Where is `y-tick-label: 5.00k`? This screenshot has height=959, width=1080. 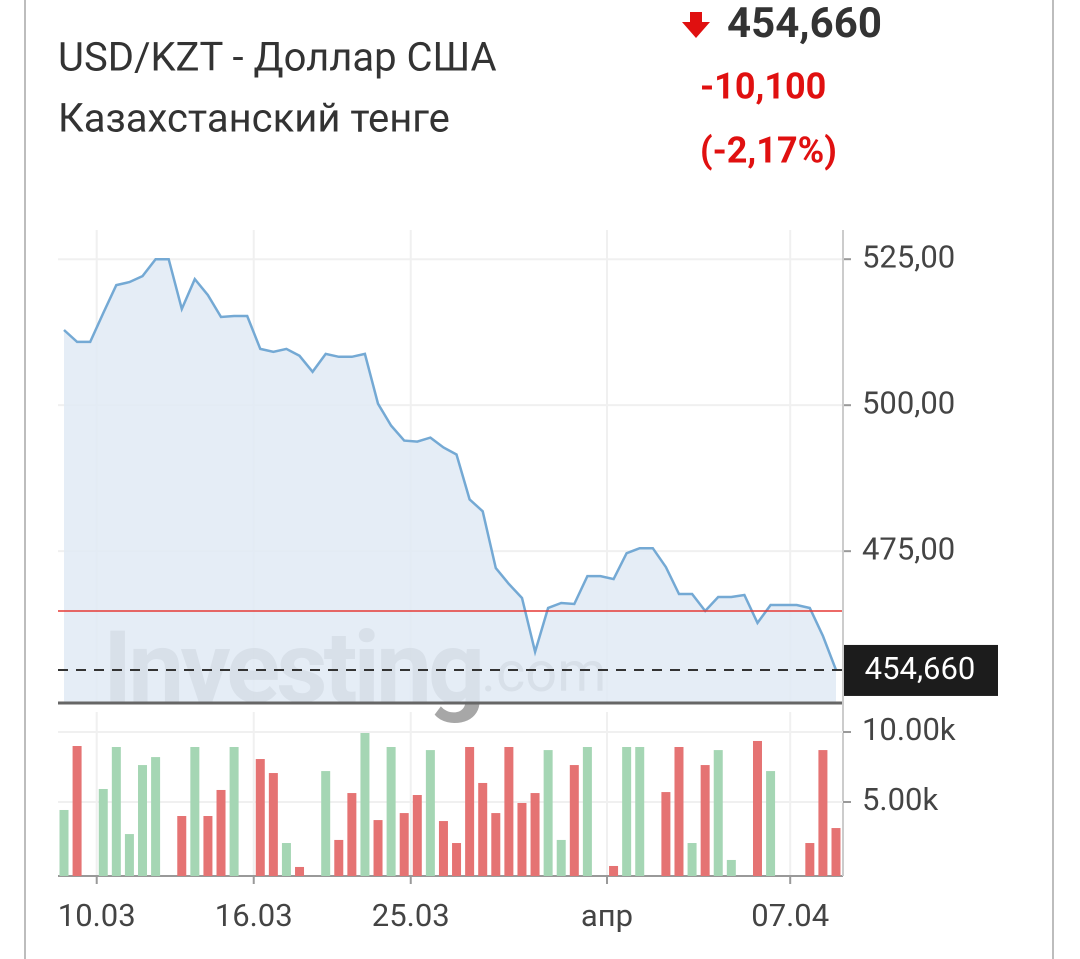 y-tick-label: 5.00k is located at coordinates (900, 799).